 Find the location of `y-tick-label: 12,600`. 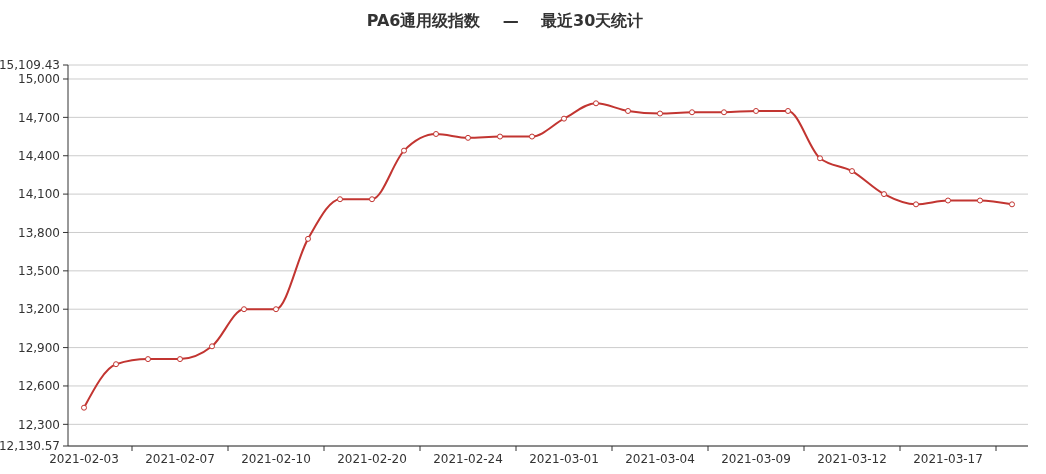

y-tick-label: 12,600 is located at coordinates (39, 386).